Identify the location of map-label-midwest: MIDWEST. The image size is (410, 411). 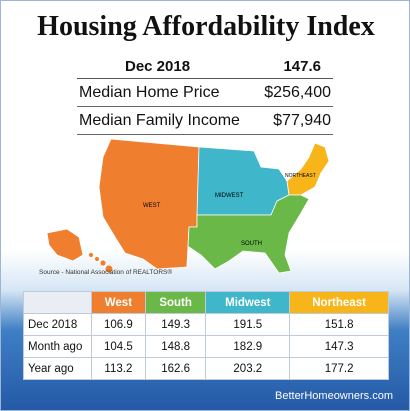
(229, 196).